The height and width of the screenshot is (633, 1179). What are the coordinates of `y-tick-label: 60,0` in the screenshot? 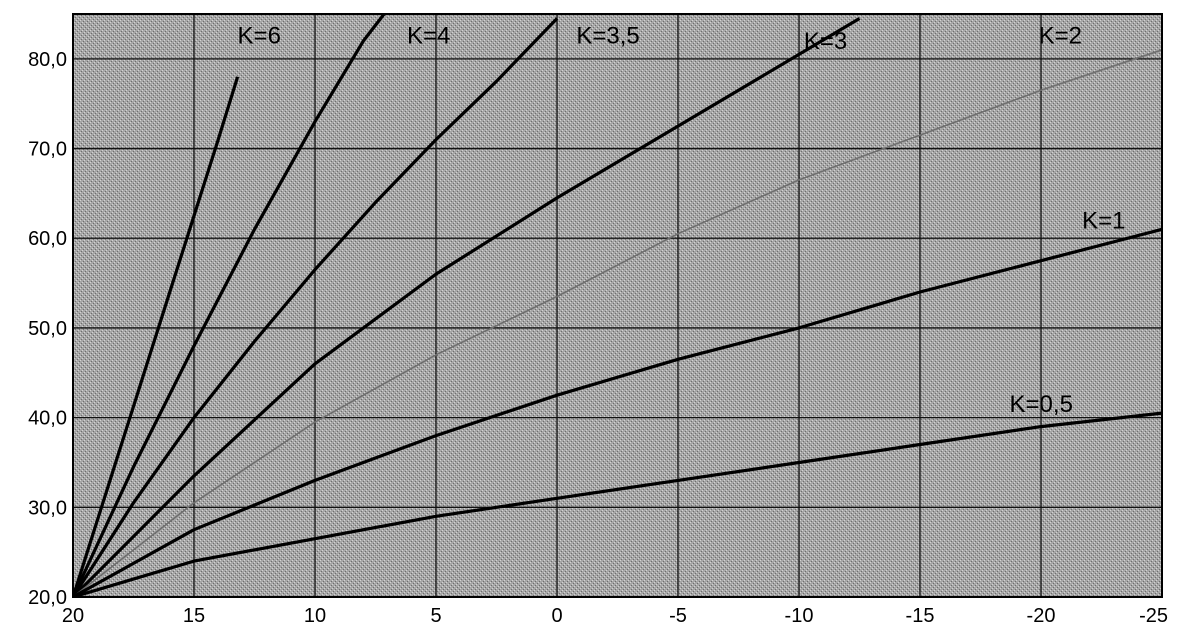 It's located at (47, 239).